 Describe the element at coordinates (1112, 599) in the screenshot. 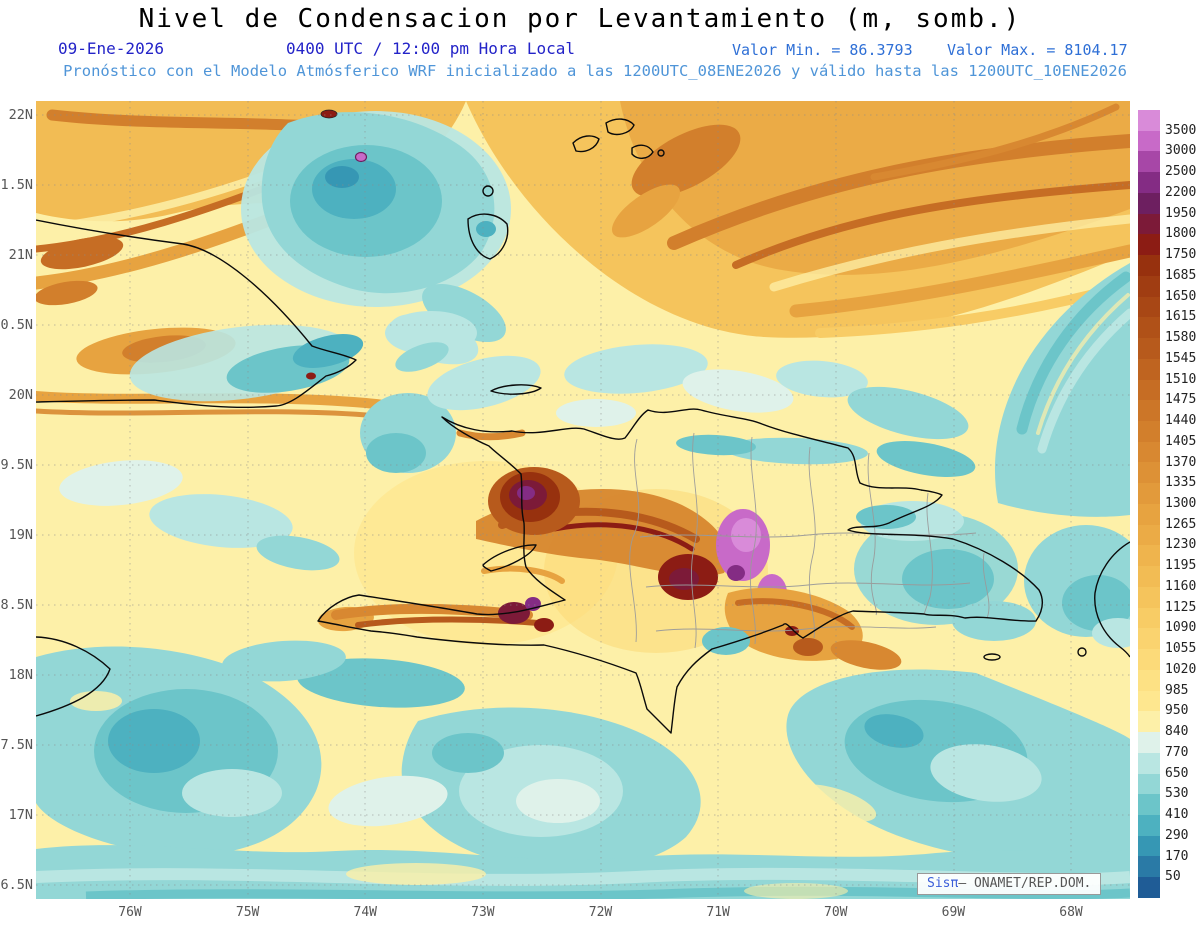

I see `coastline-puerto-rico` at that location.